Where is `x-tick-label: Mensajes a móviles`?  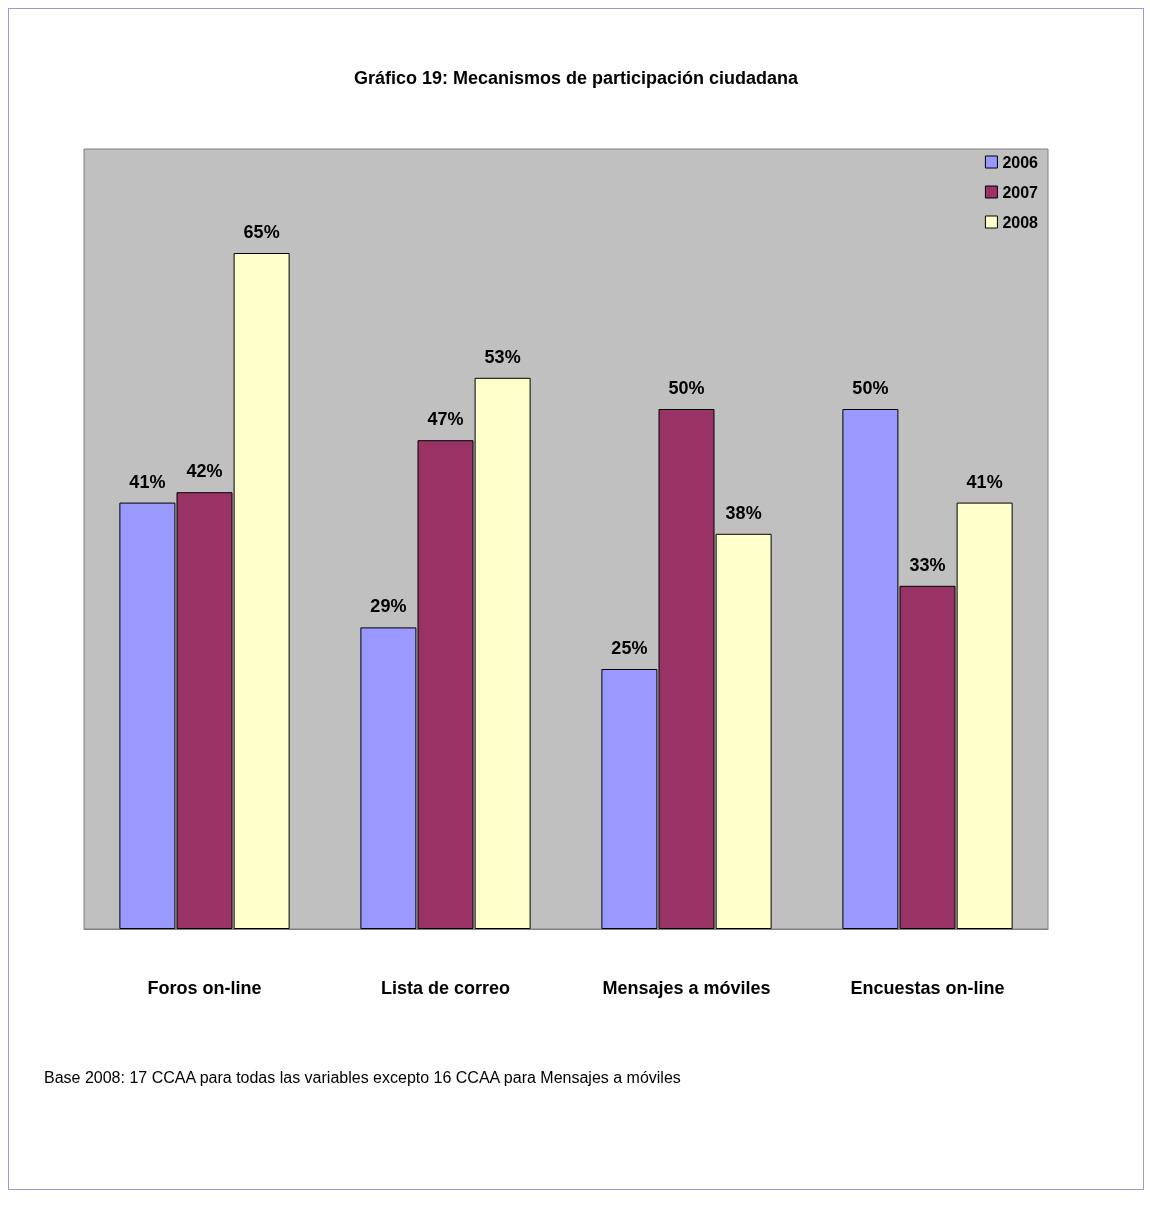
x-tick-label: Mensajes a móviles is located at coordinates (686, 988).